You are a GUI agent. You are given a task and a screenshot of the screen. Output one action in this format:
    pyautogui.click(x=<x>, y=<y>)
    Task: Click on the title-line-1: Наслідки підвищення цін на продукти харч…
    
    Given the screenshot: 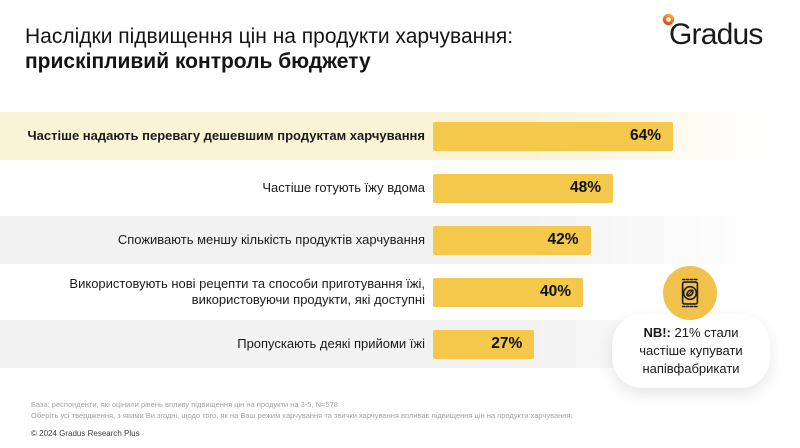 What is the action you would take?
    pyautogui.click(x=269, y=36)
    